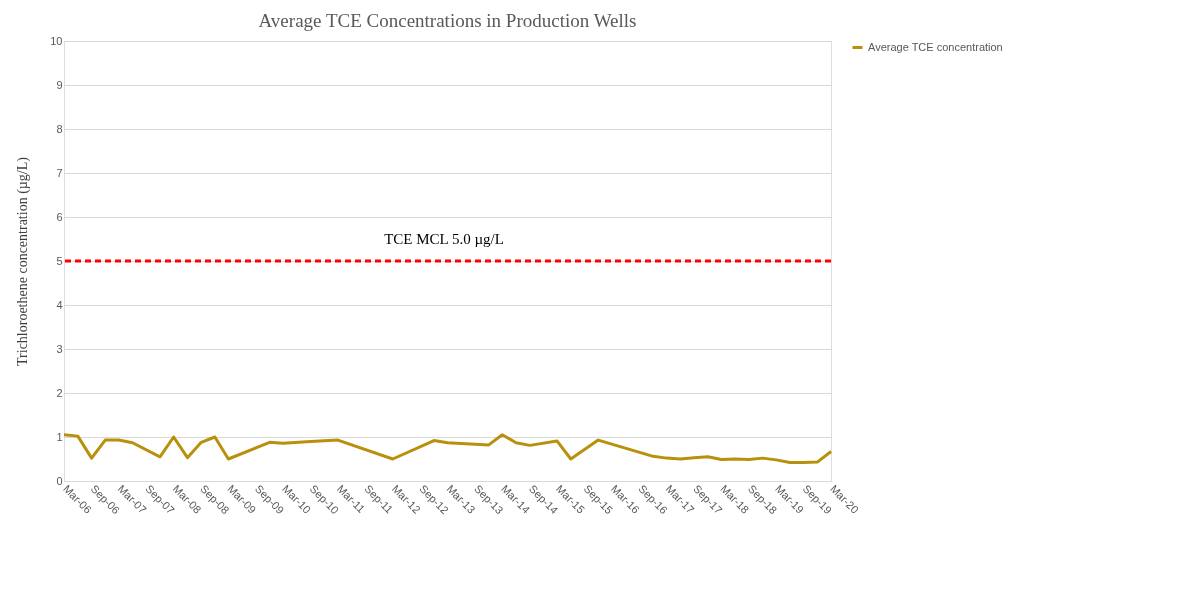  I want to click on y-tick-label: 10, so click(56, 40).